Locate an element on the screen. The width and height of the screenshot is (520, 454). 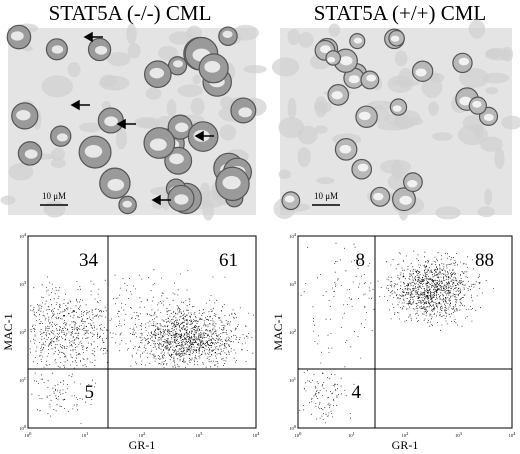
x-tick-label: 10¹ is located at coordinates (85, 434).